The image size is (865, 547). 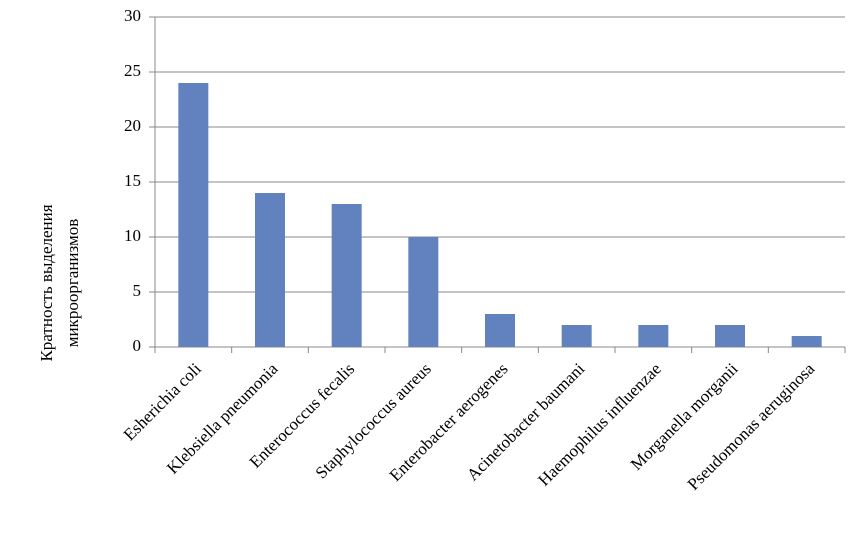 What do you see at coordinates (72, 283) in the screenshot?
I see `y-axis-label: микроорганизмов` at bounding box center [72, 283].